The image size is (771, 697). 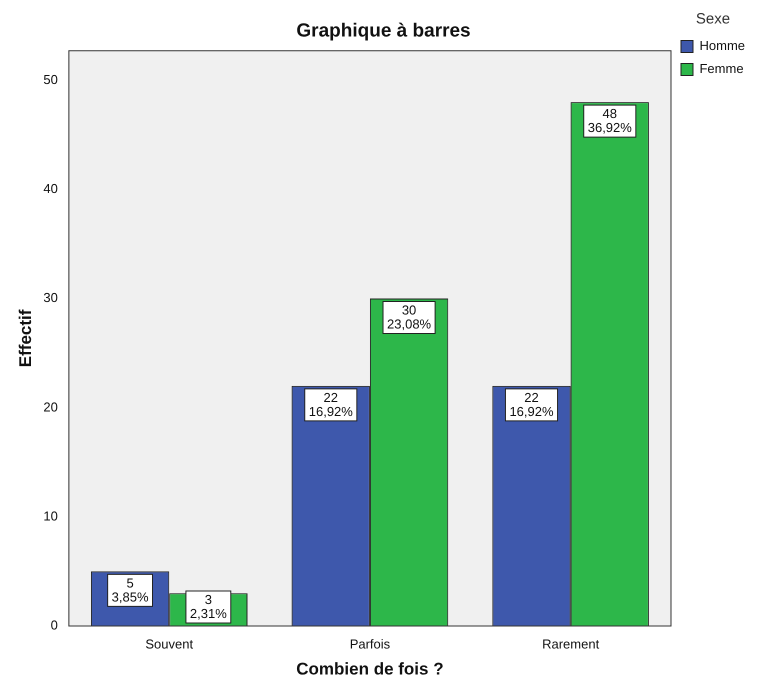 What do you see at coordinates (50, 406) in the screenshot?
I see `y-tick-label: 20` at bounding box center [50, 406].